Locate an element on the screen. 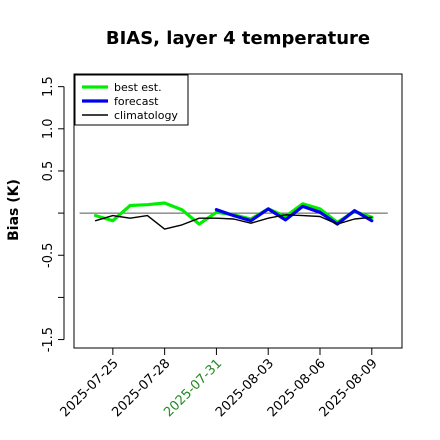 The image size is (440, 440). chart-title: BIAS, layer 4 temperature is located at coordinates (238, 38).